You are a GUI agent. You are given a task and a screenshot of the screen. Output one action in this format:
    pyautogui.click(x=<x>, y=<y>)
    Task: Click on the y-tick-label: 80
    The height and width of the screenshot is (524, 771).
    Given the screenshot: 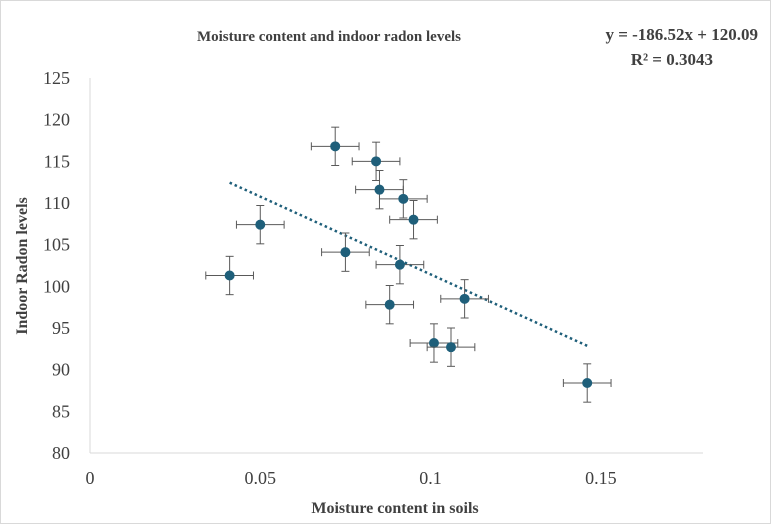 What is the action you would take?
    pyautogui.click(x=61, y=453)
    